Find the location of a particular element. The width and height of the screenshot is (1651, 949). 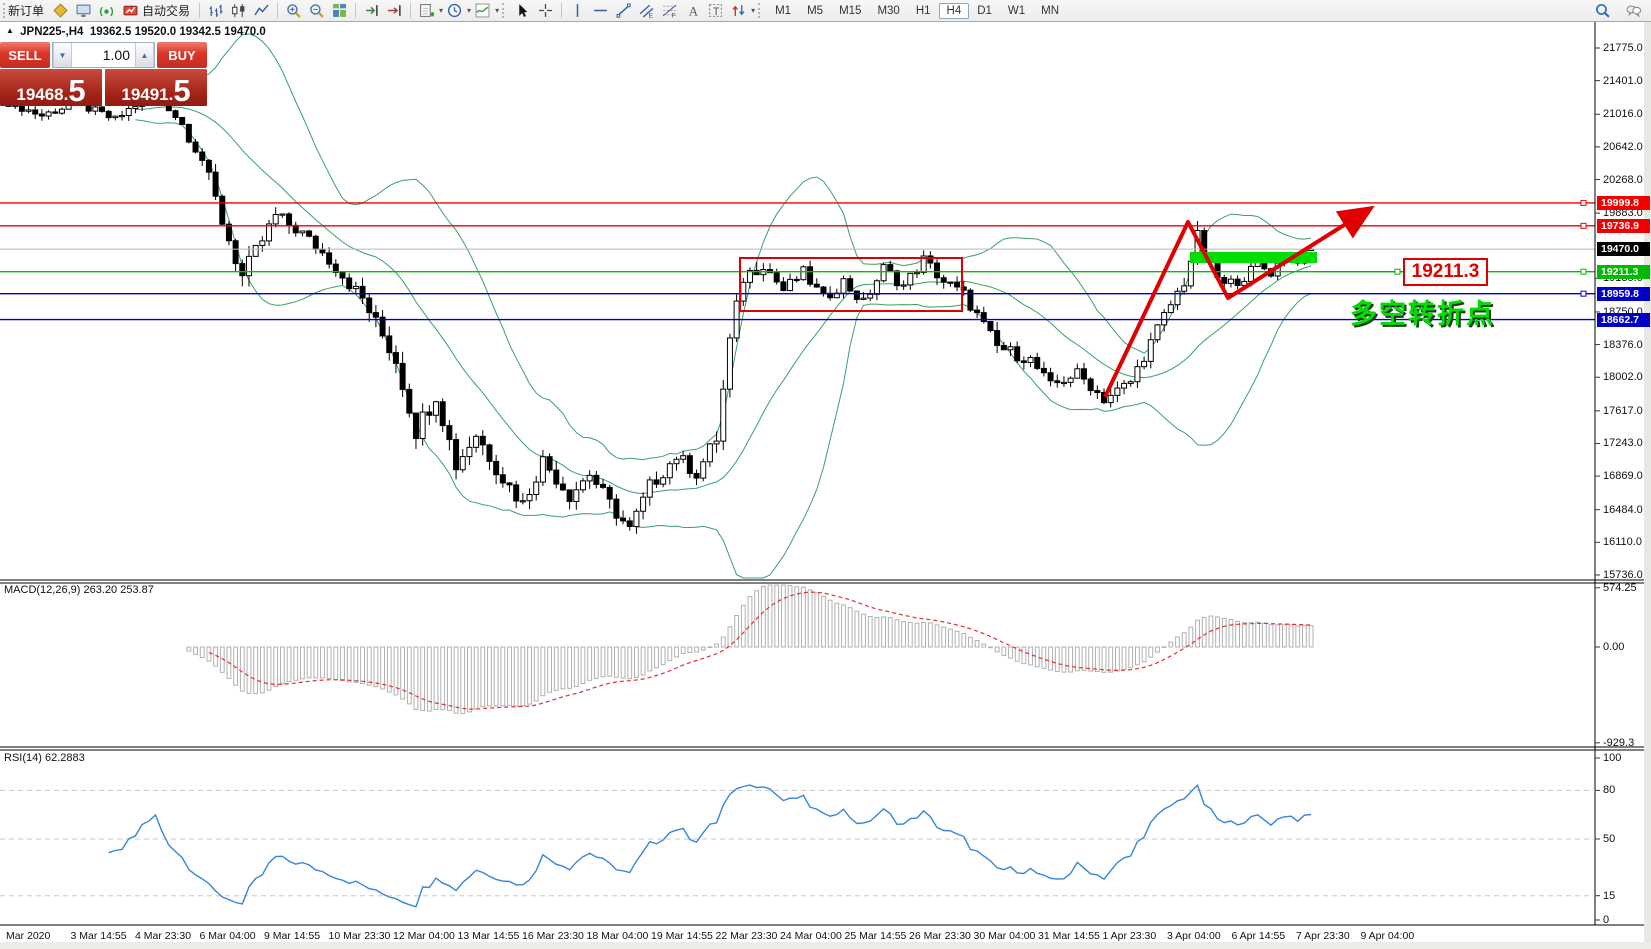

fibonacci-icon: F is located at coordinates (669, 11).